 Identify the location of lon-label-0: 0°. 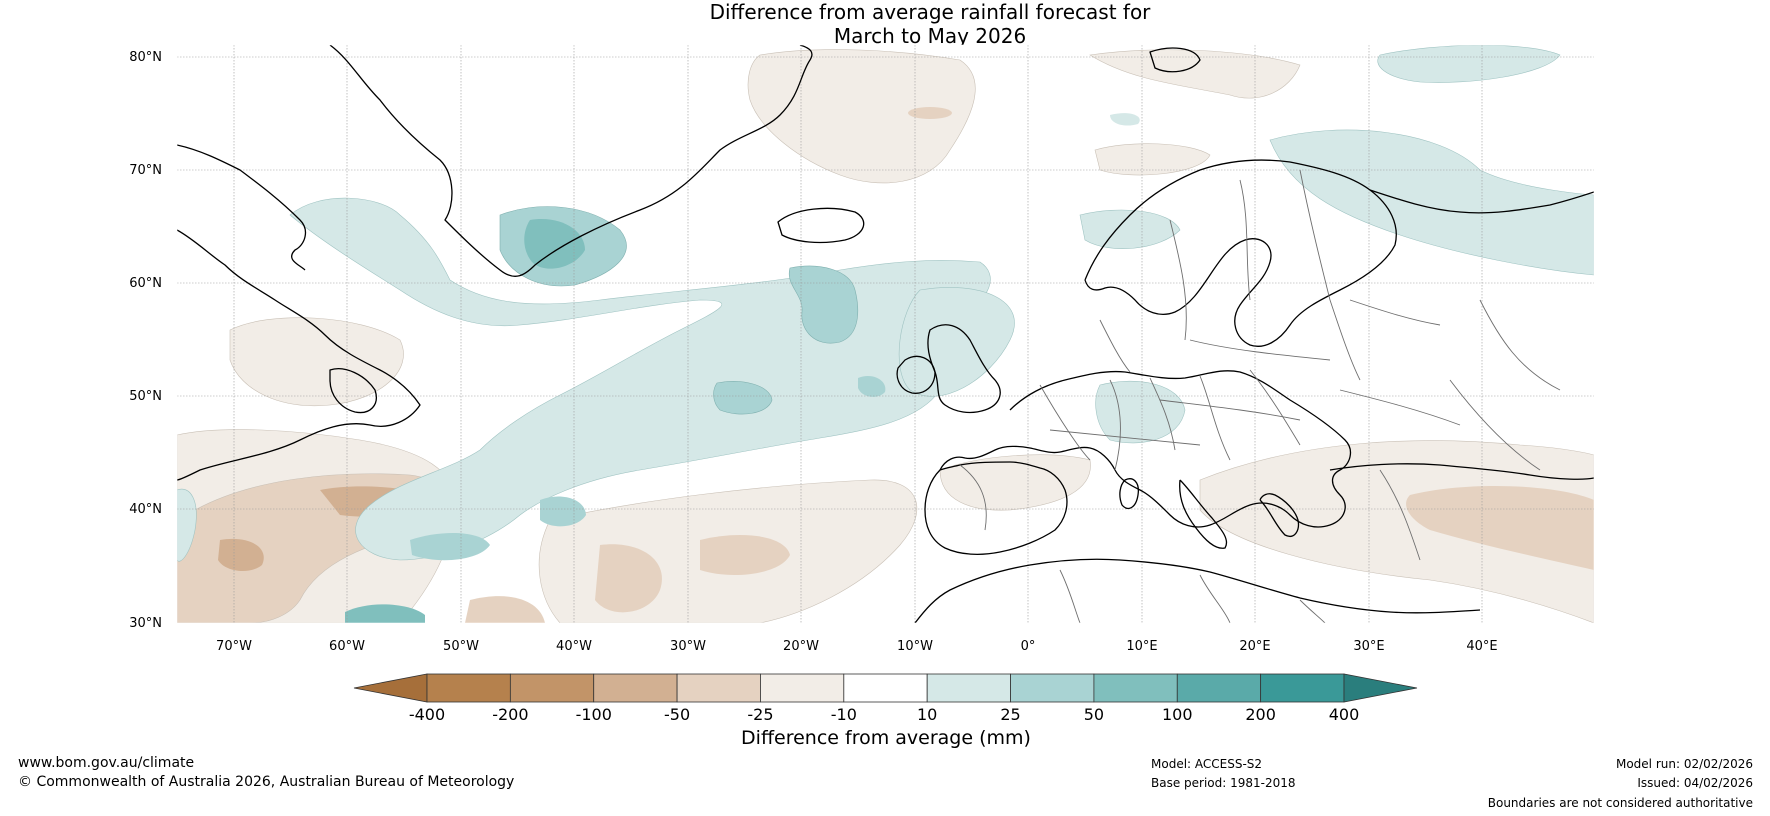
(1028, 646).